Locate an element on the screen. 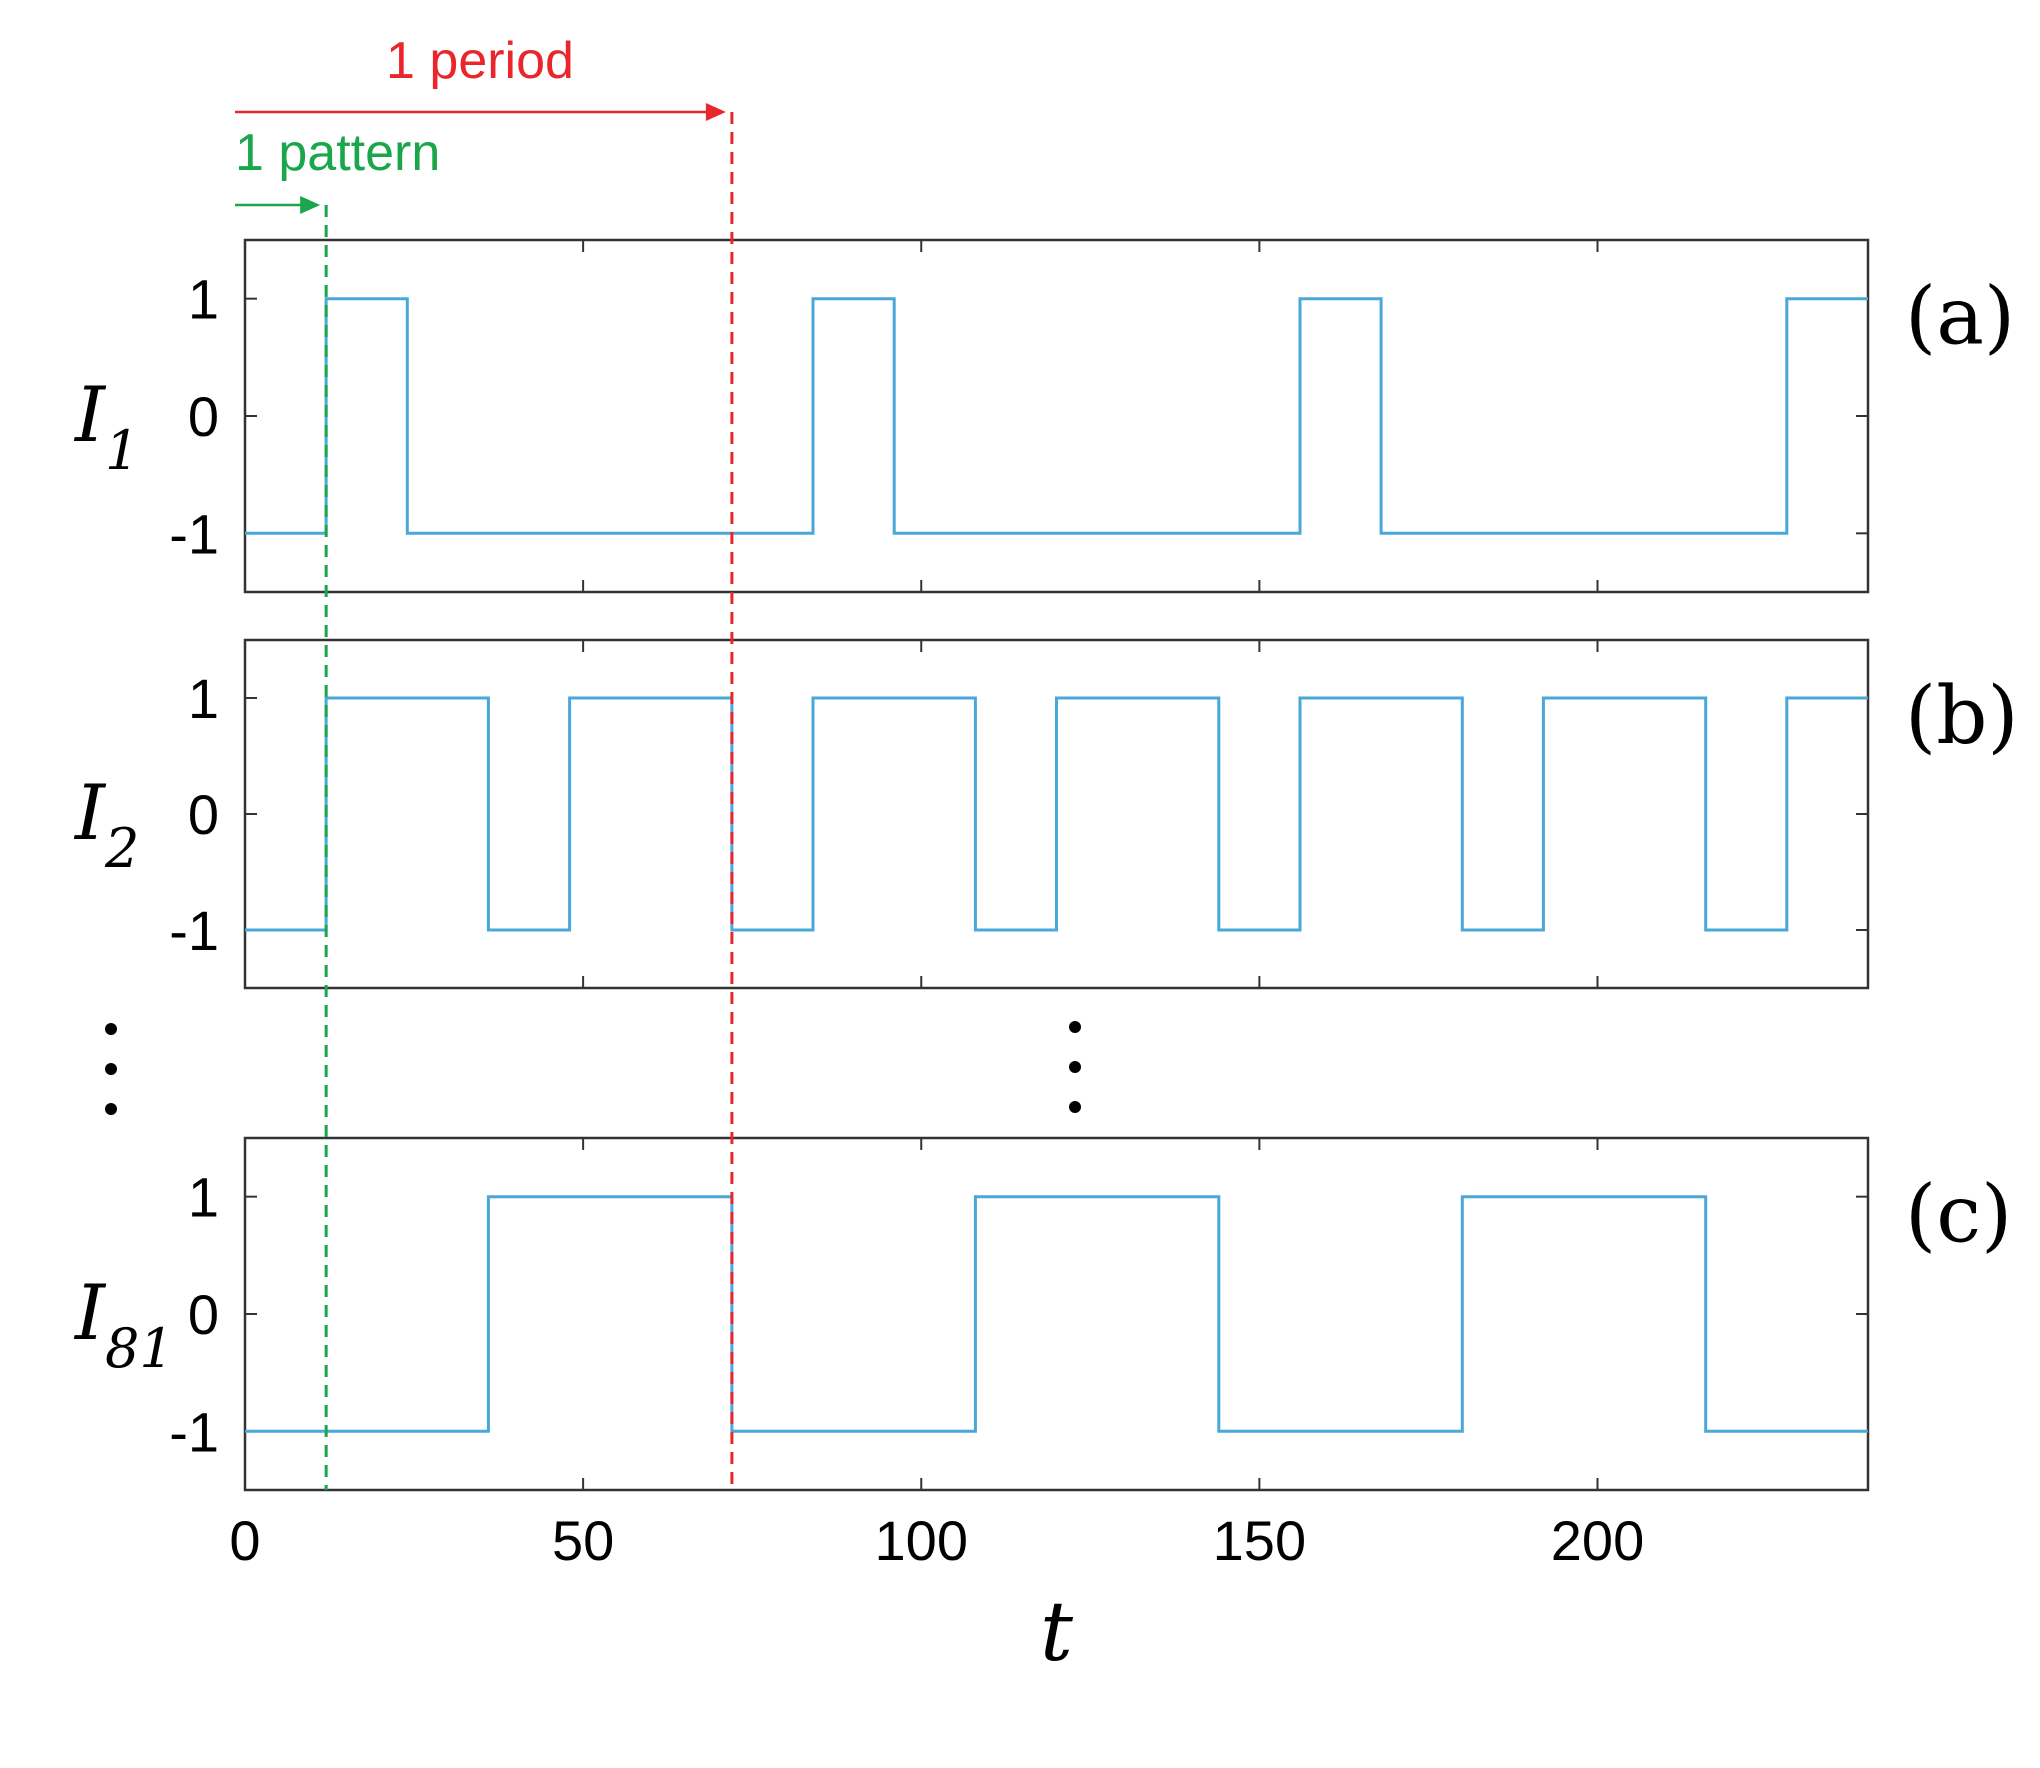 The image size is (2040, 1768). y-axis-label: I81 is located at coordinates (123, 1324).